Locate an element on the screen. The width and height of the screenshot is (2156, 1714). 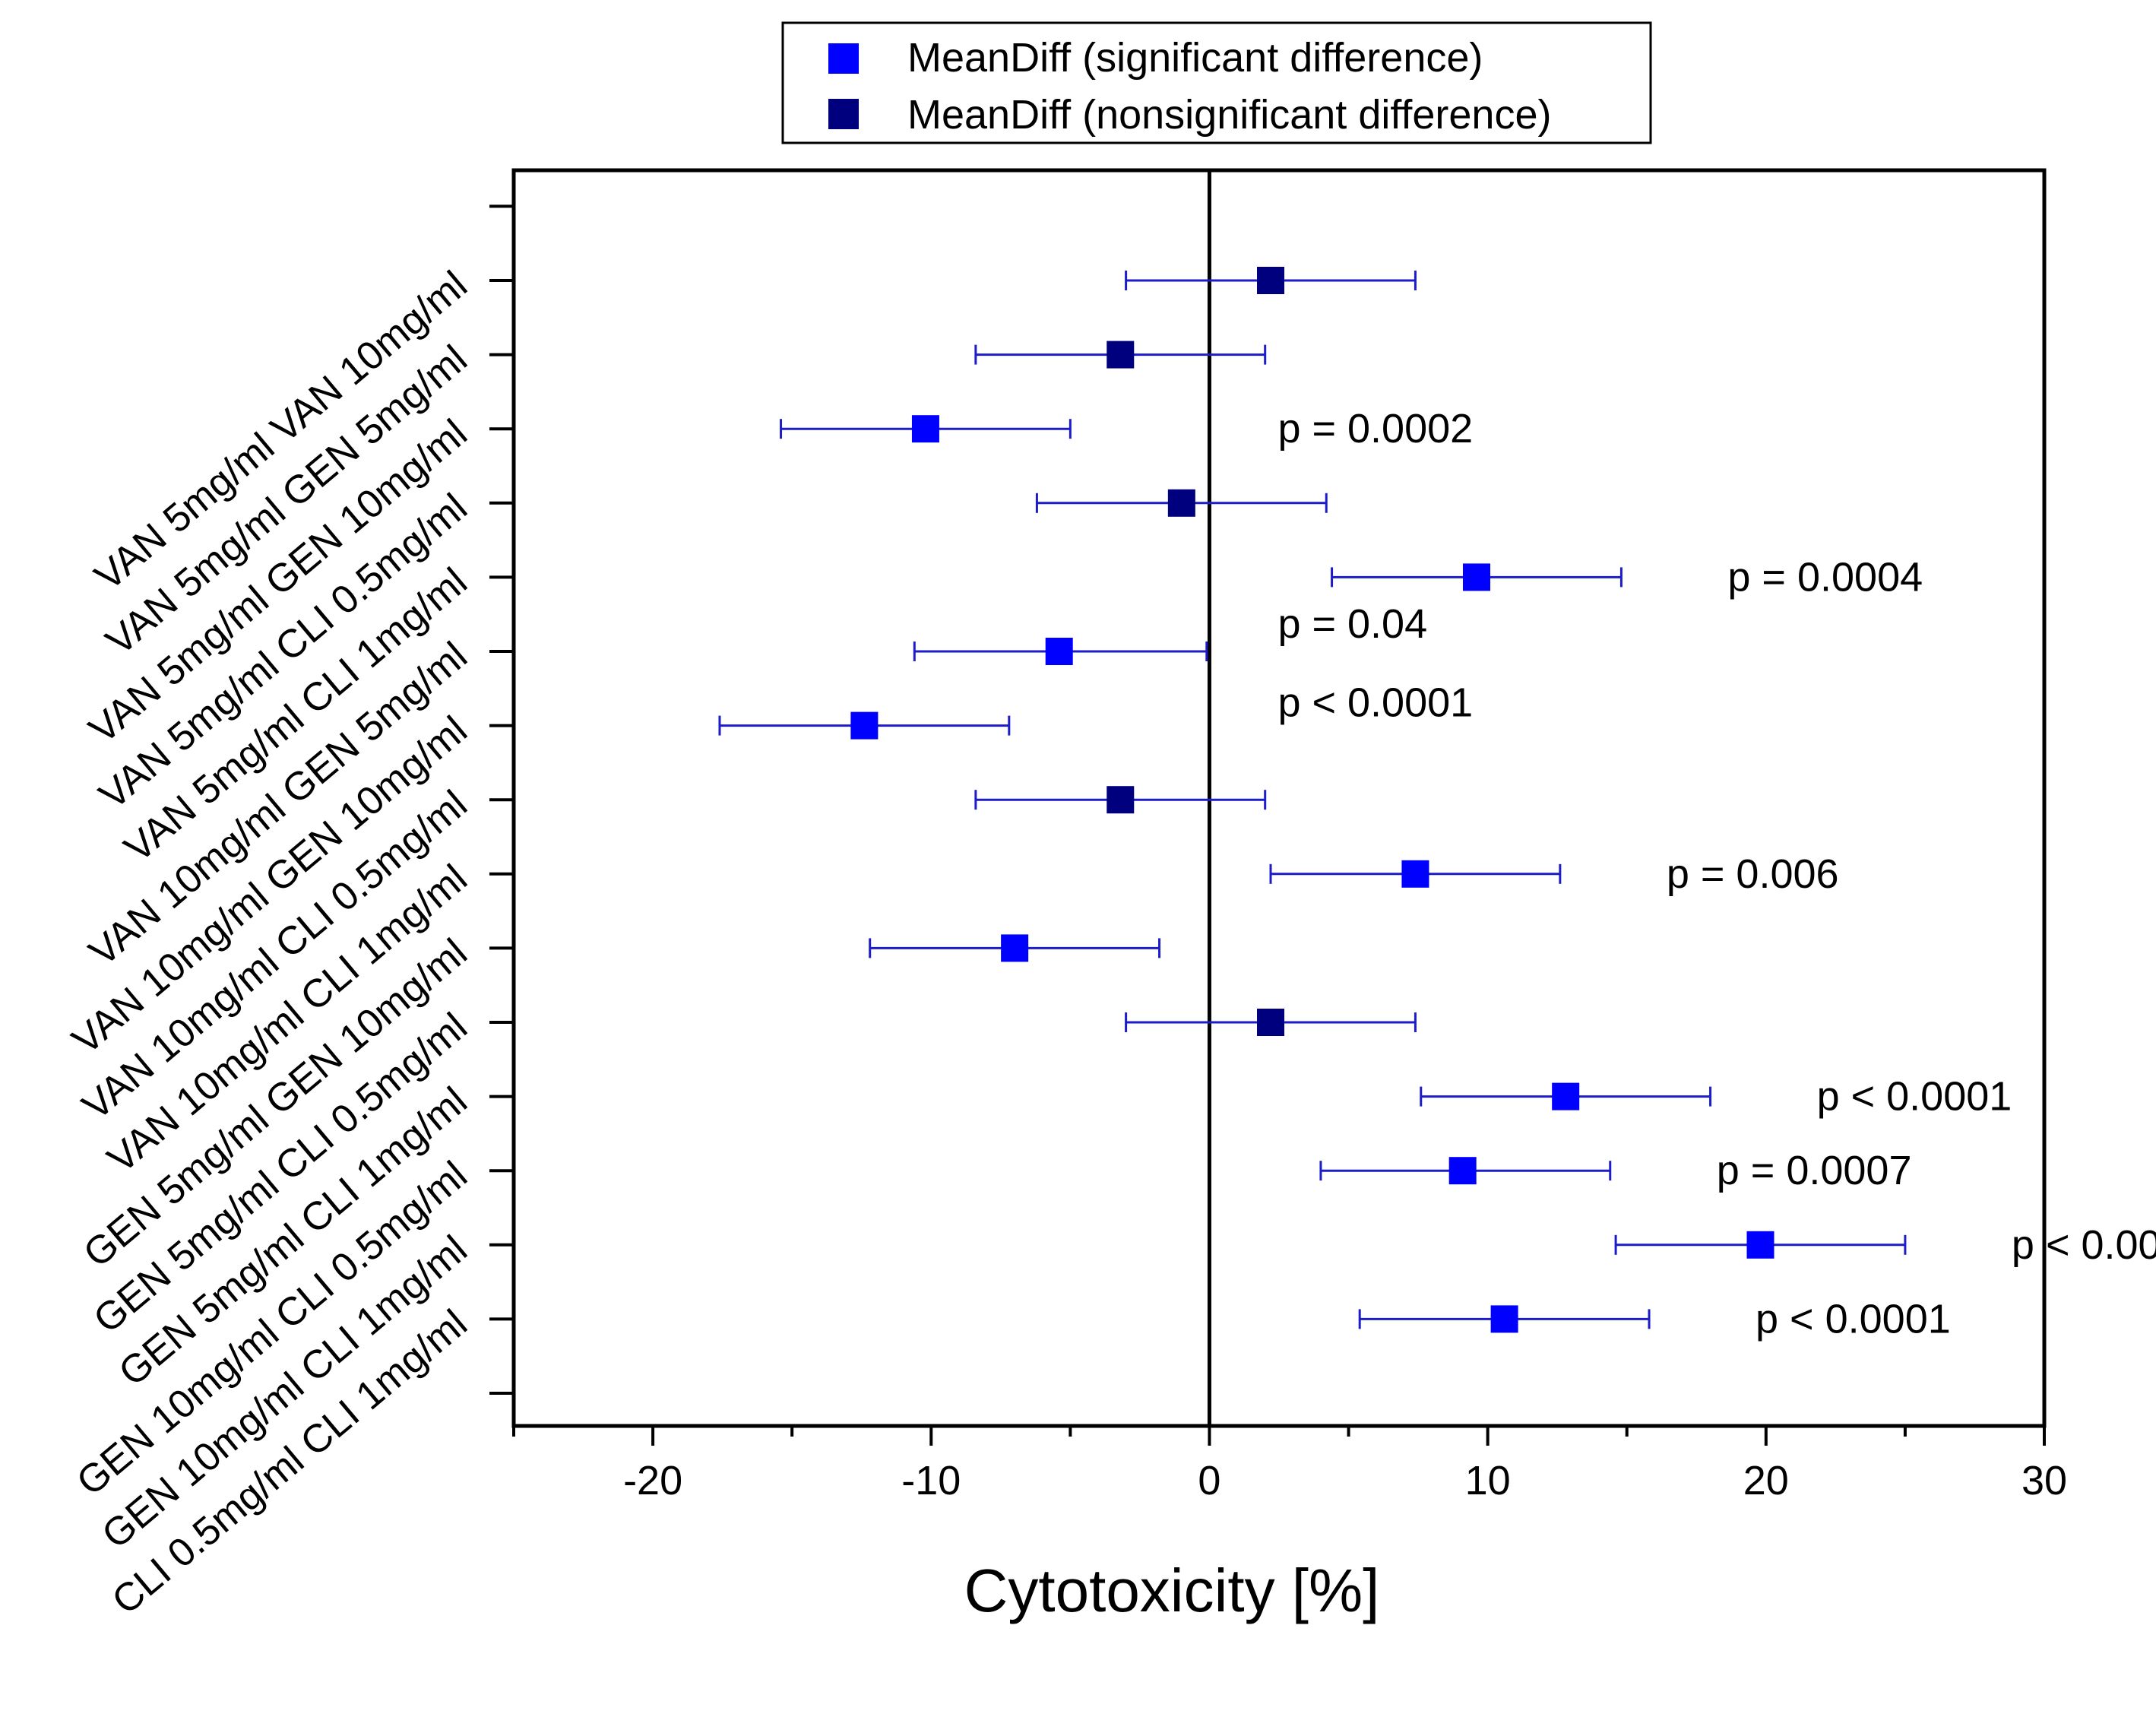
p-value-label: p = 0.0002 is located at coordinates (1375, 428).